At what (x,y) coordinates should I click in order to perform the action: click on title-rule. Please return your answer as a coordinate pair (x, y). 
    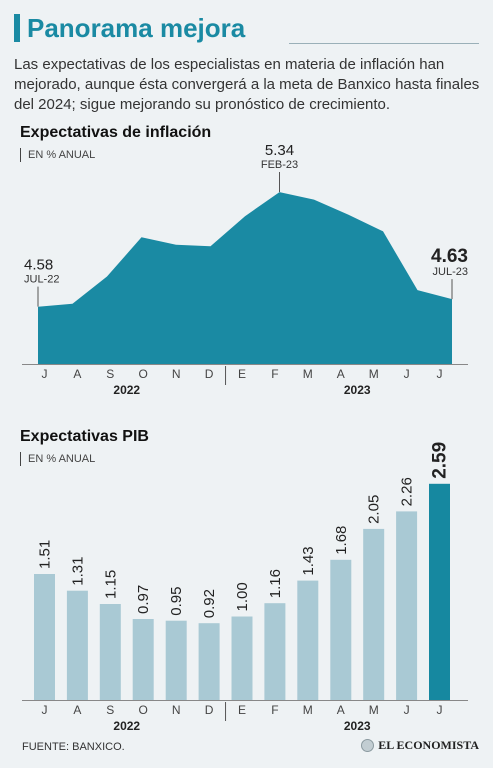
    Looking at the image, I should click on (384, 43).